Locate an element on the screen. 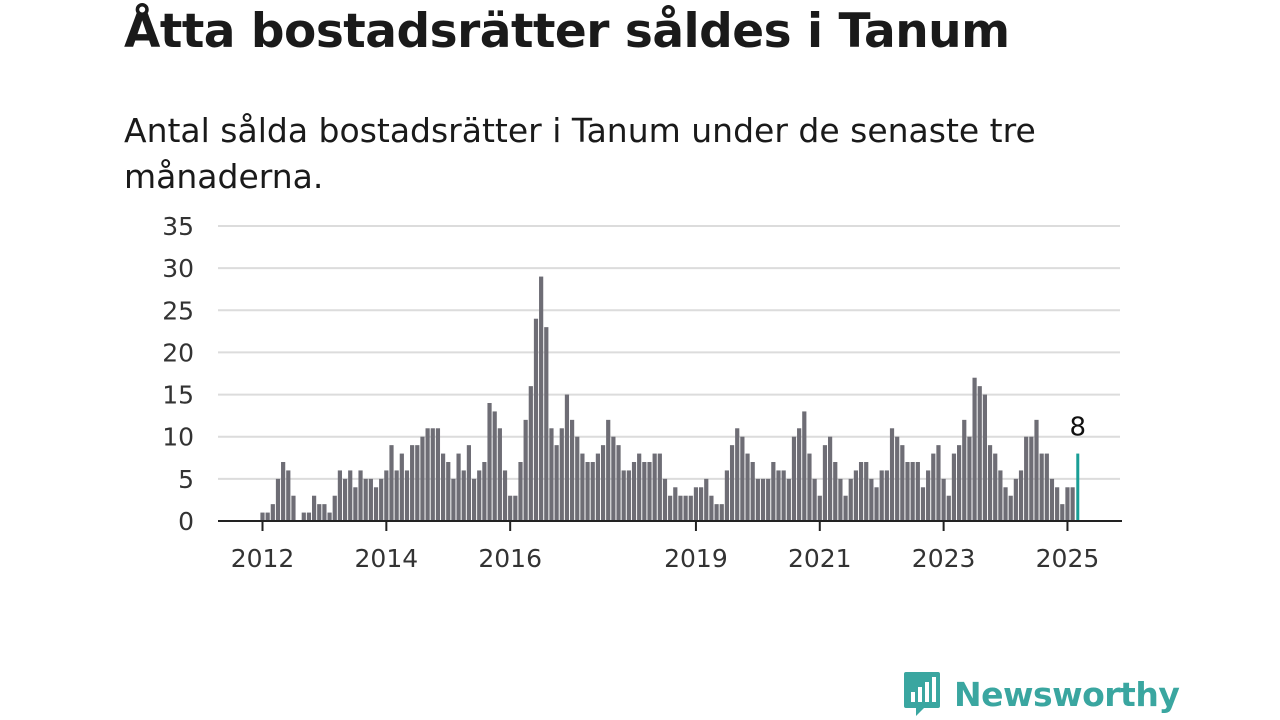 The height and width of the screenshot is (720, 1280). x-tick-label: 2012 is located at coordinates (263, 558).